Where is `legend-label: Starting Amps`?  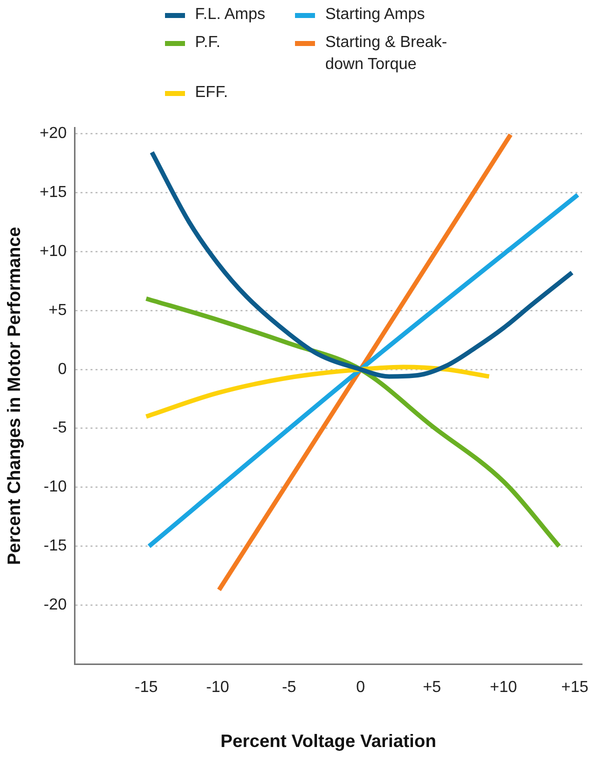 legend-label: Starting Amps is located at coordinates (375, 15).